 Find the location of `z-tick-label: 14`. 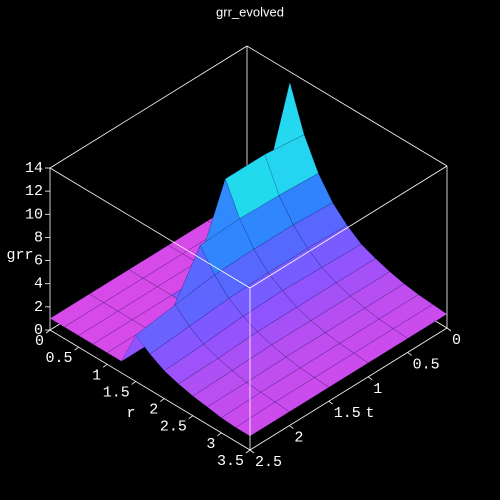

z-tick-label: 14 is located at coordinates (34, 168).